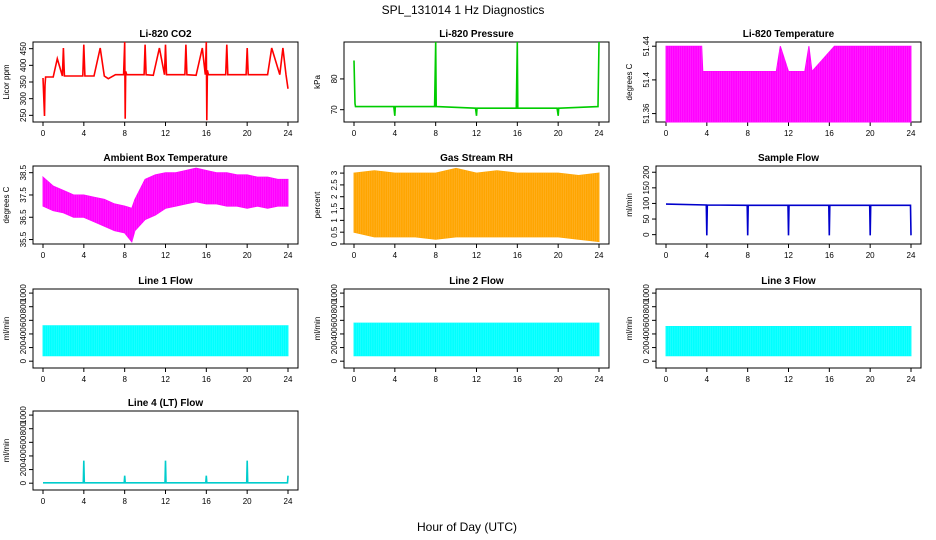 The height and width of the screenshot is (540, 936). Describe the element at coordinates (317, 204) in the screenshot. I see `panel-ylabel: percent` at that location.